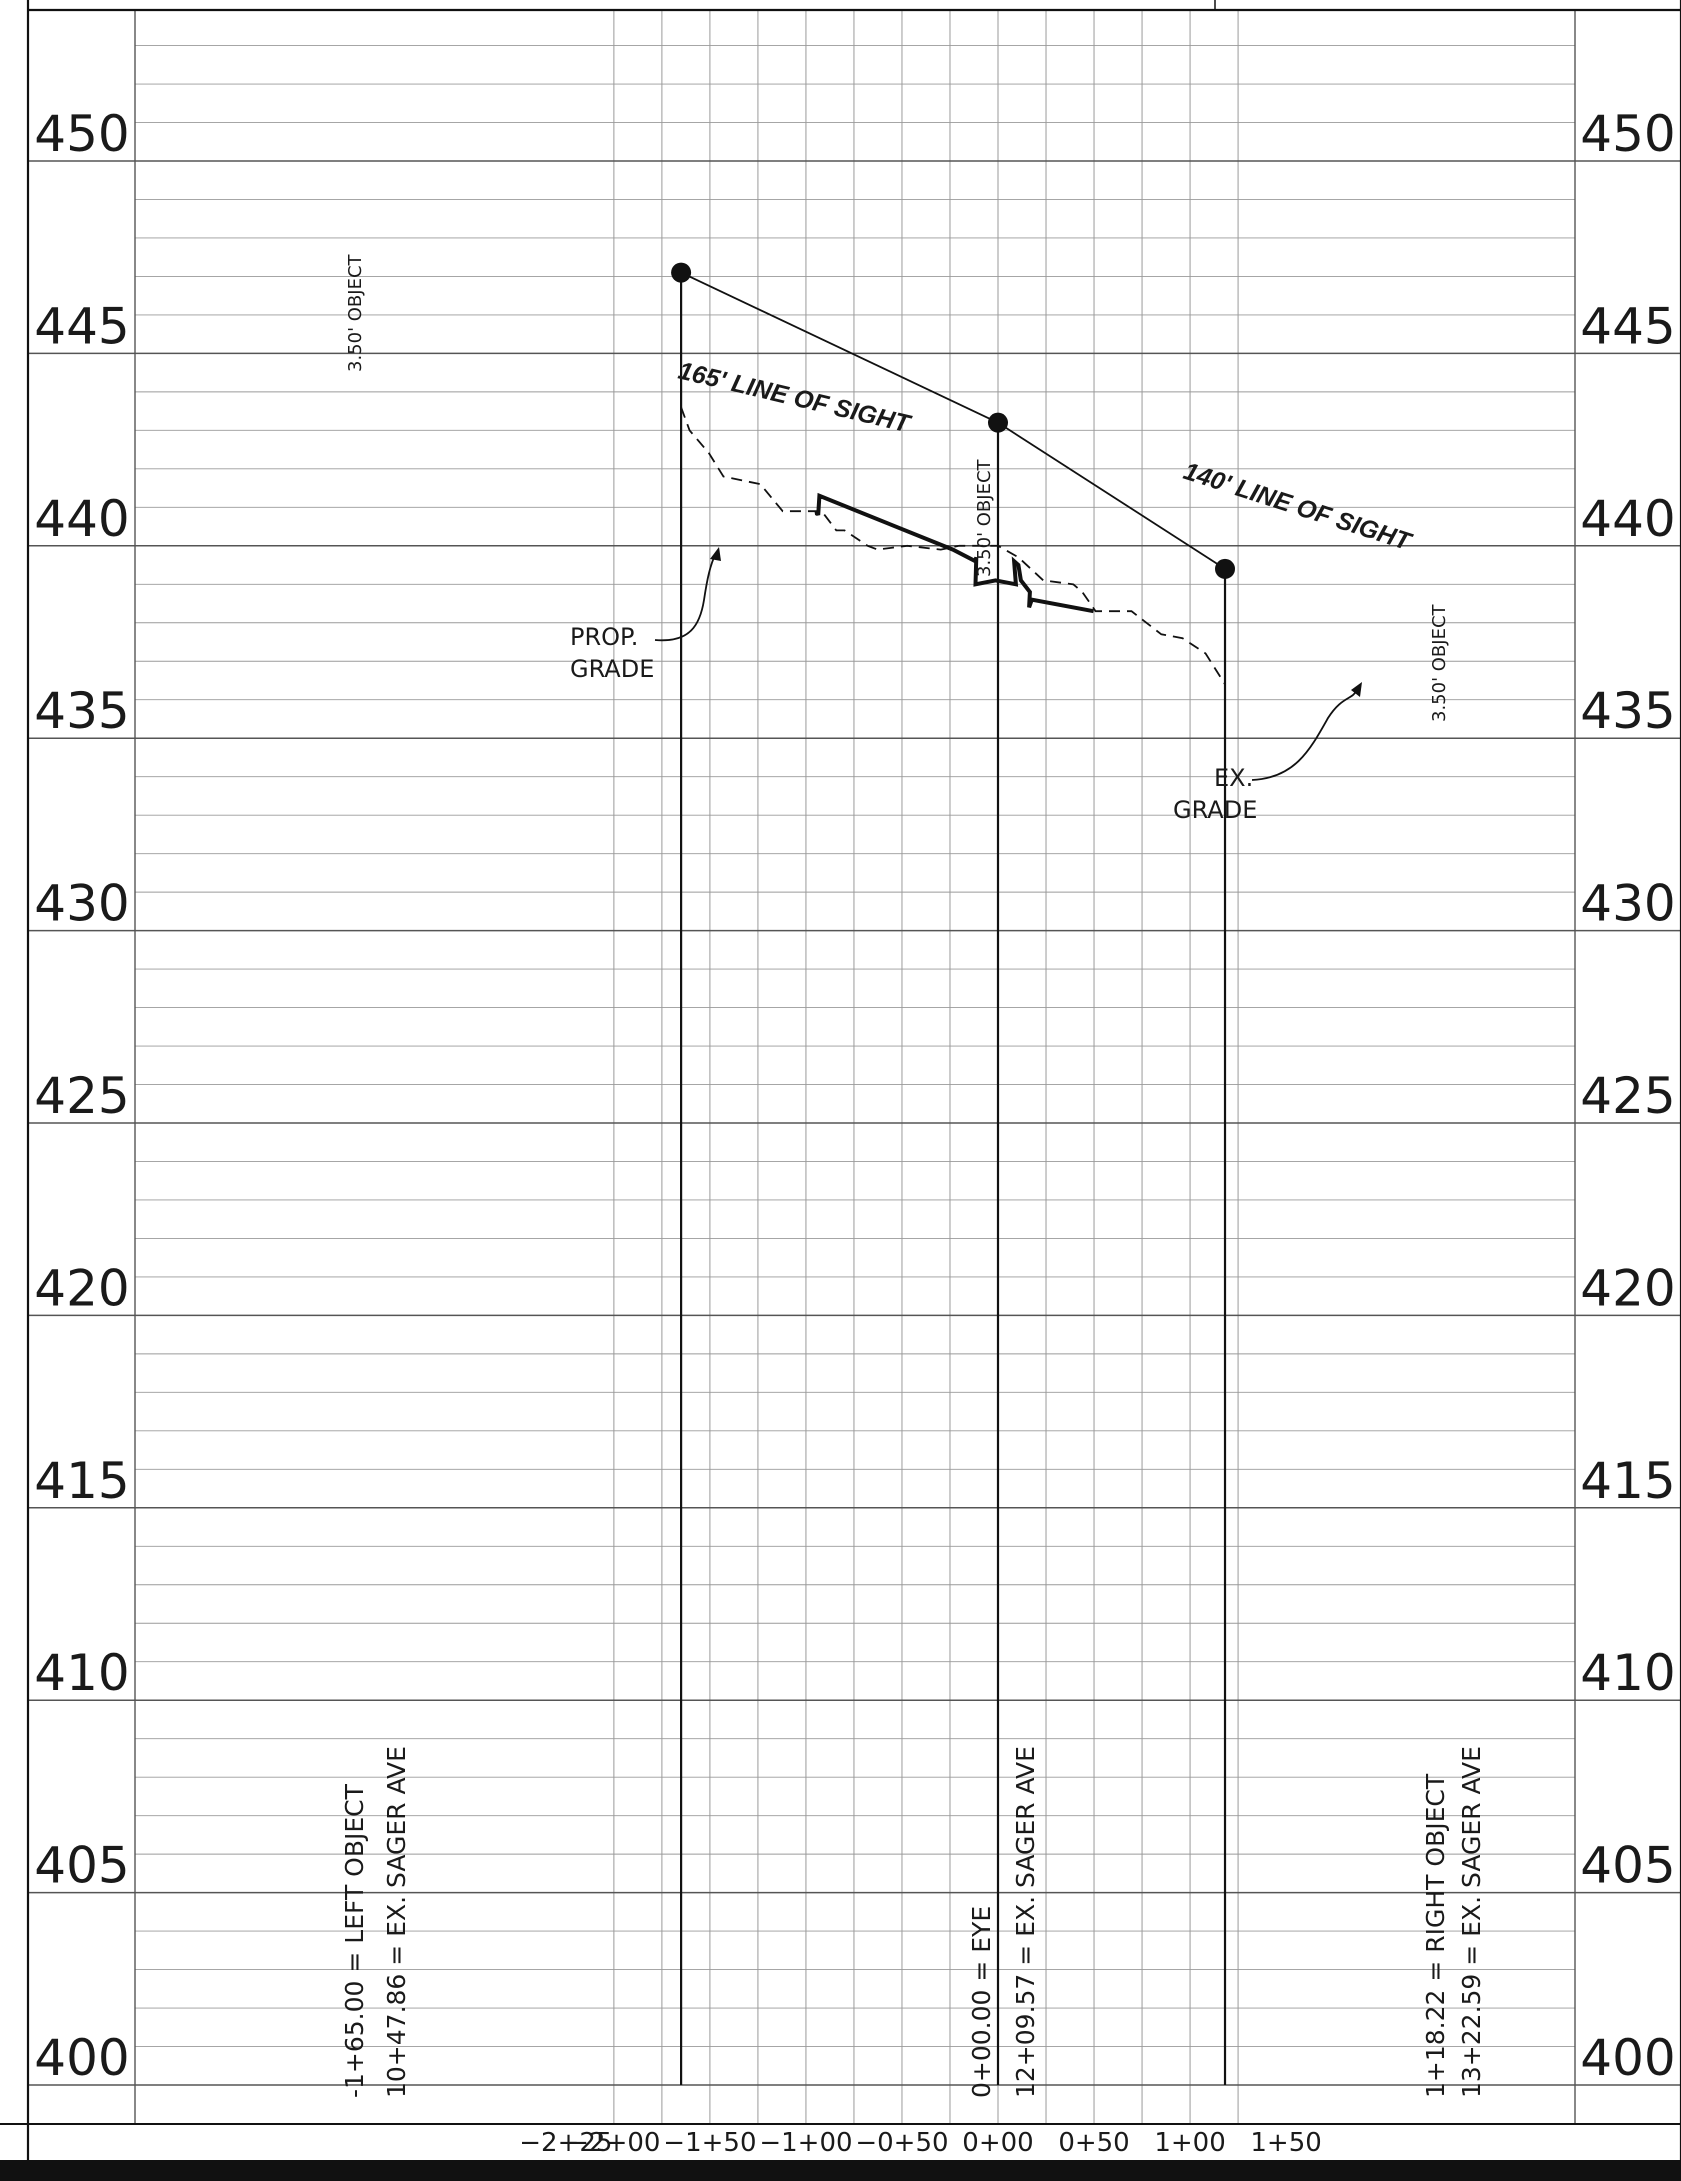  What do you see at coordinates (981, 2002) in the screenshot?
I see `eye-station-callout-1: 0+00.00 = EYE` at bounding box center [981, 2002].